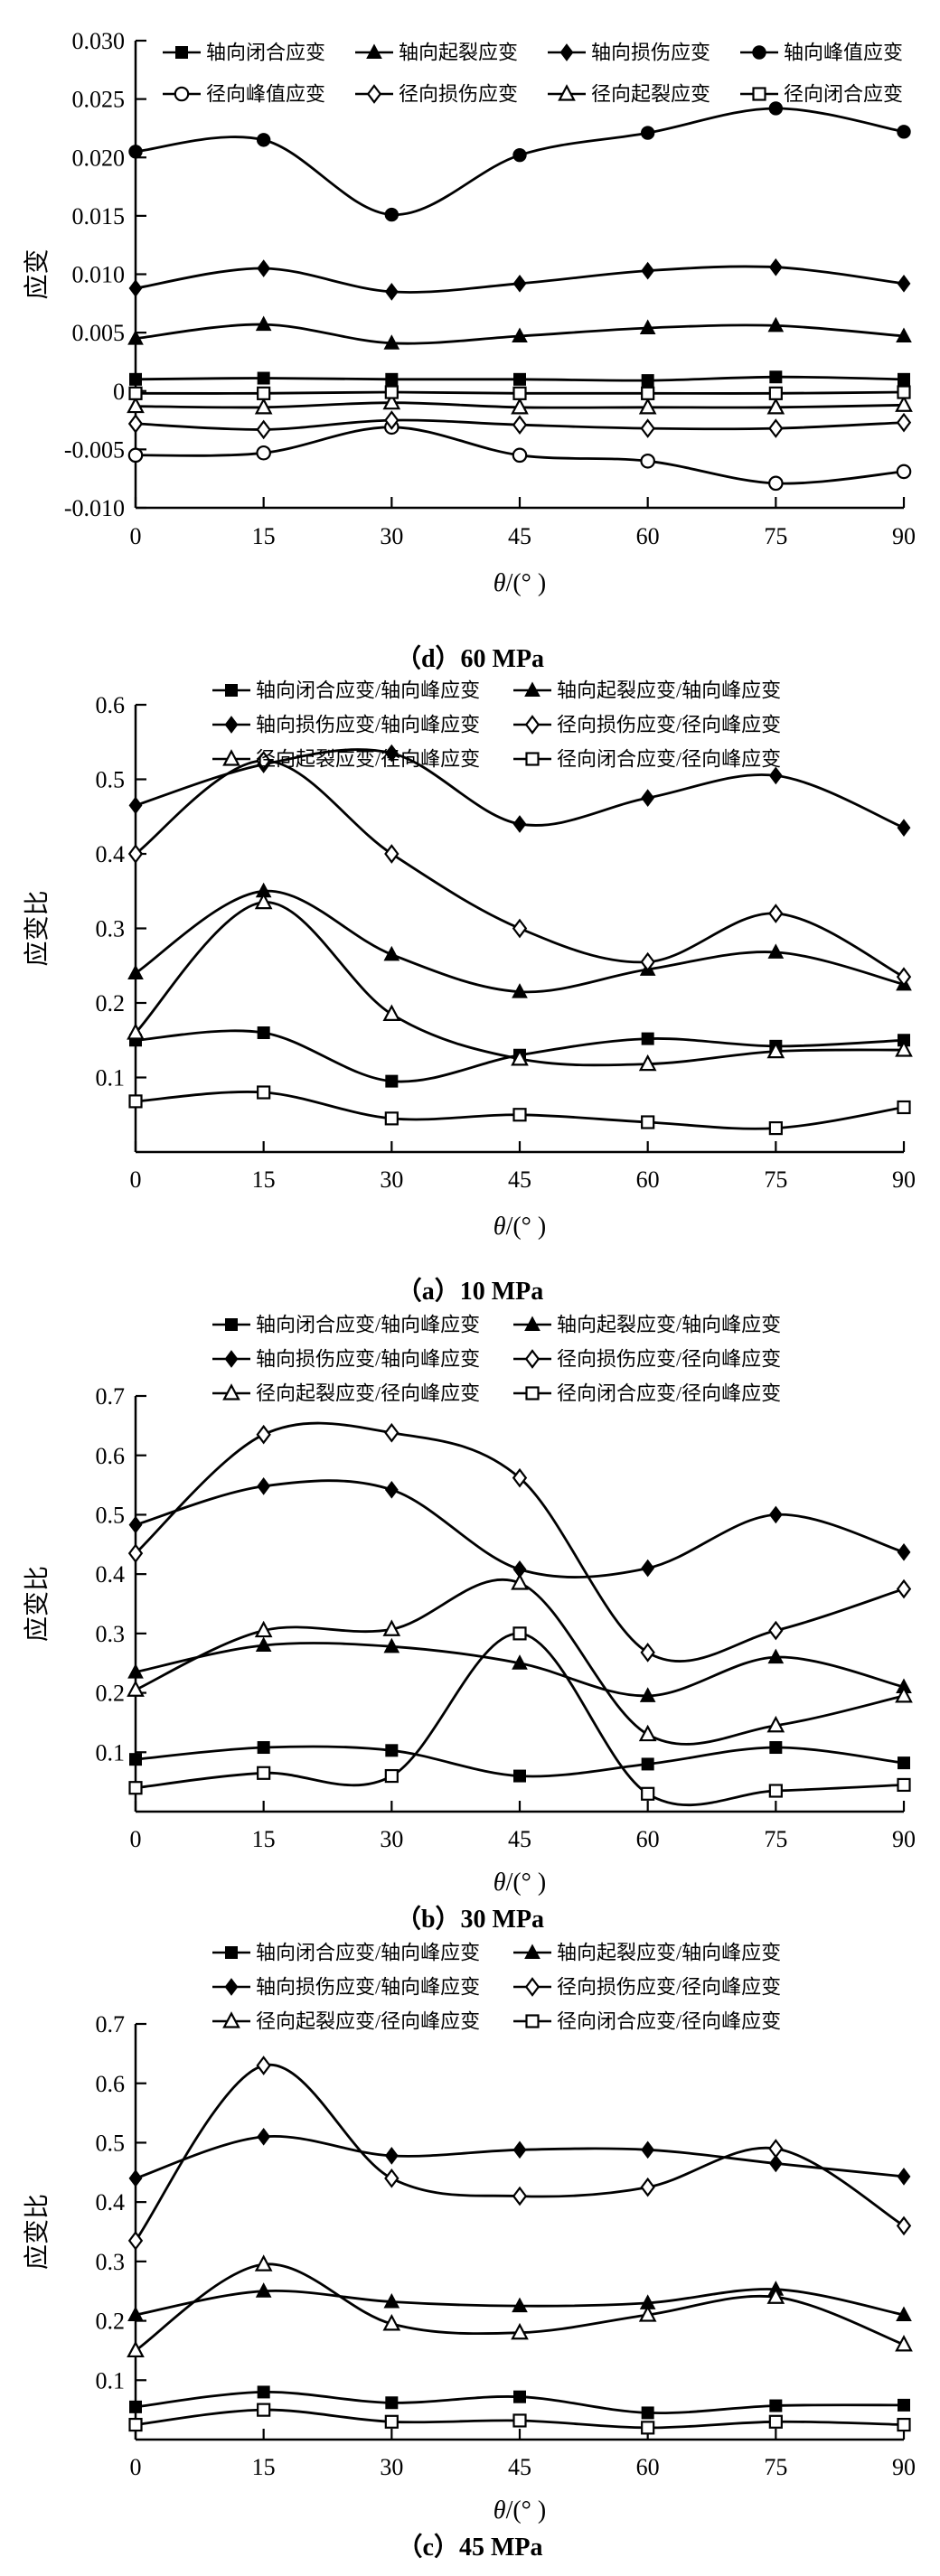 This screenshot has height=2576, width=940. Describe the element at coordinates (99, 275) in the screenshot. I see `svg-text: 0.010` at that location.